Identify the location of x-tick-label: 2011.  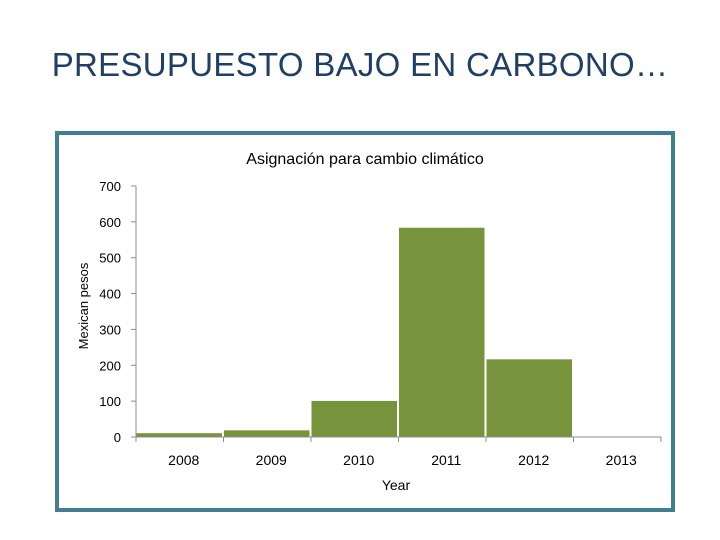
(446, 460).